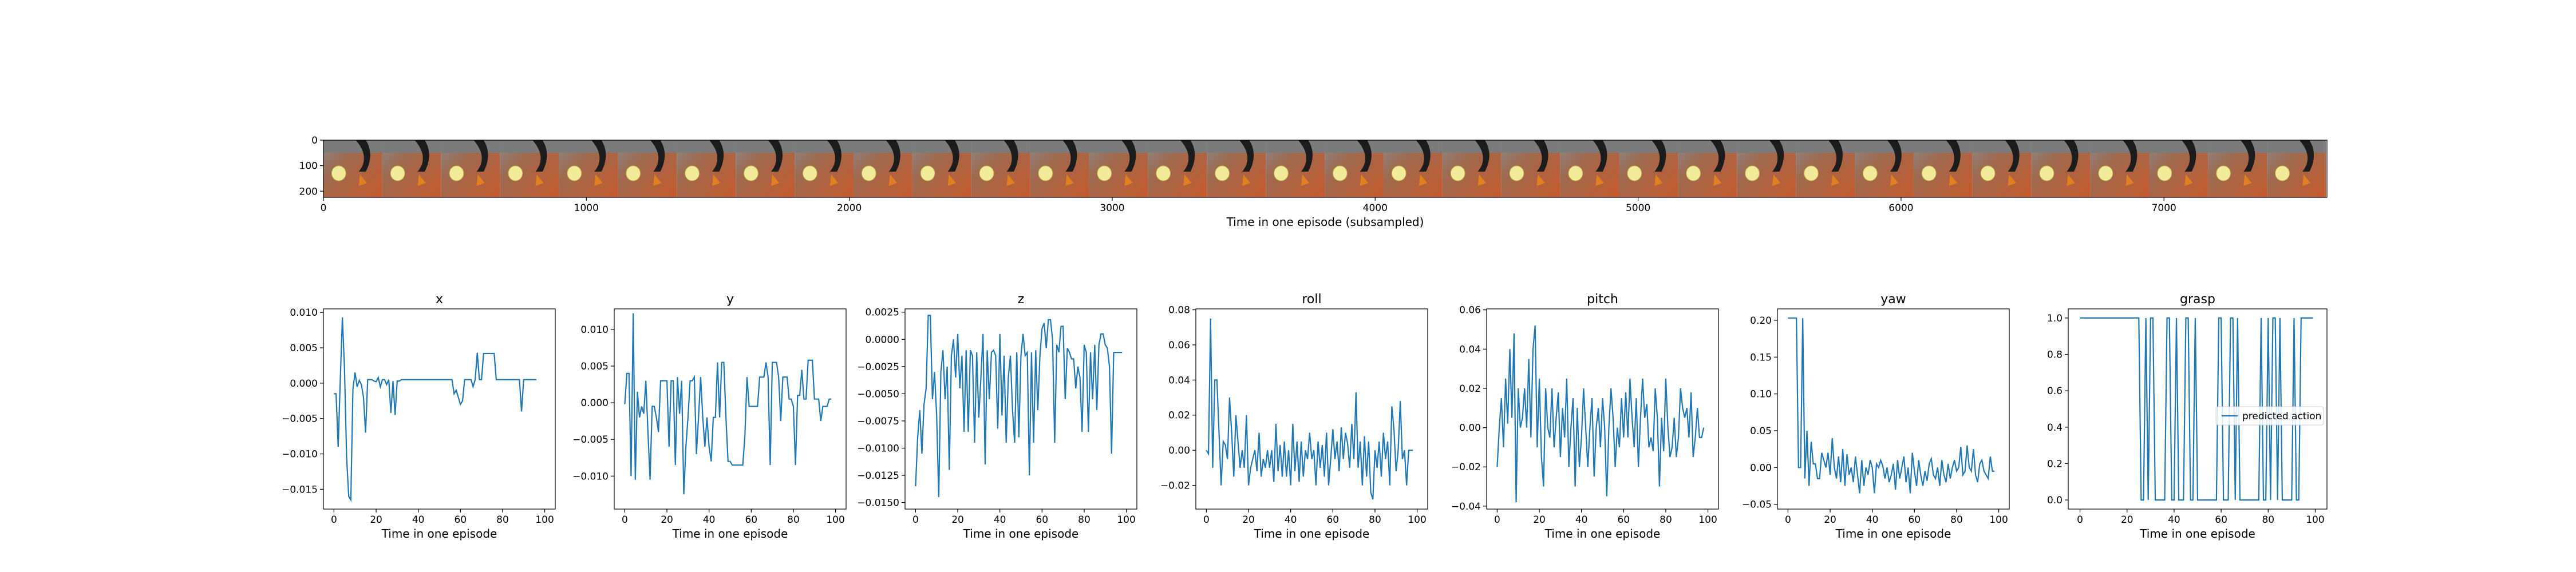  I want to click on y-tick-label: 0.0025, so click(882, 313).